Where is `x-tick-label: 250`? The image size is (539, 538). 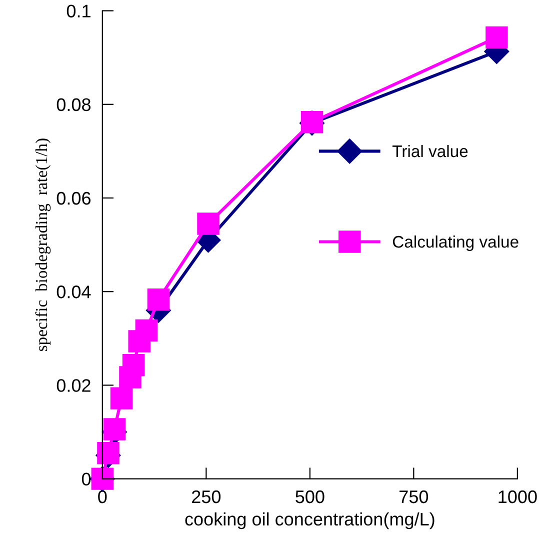 x-tick-label: 250 is located at coordinates (206, 497).